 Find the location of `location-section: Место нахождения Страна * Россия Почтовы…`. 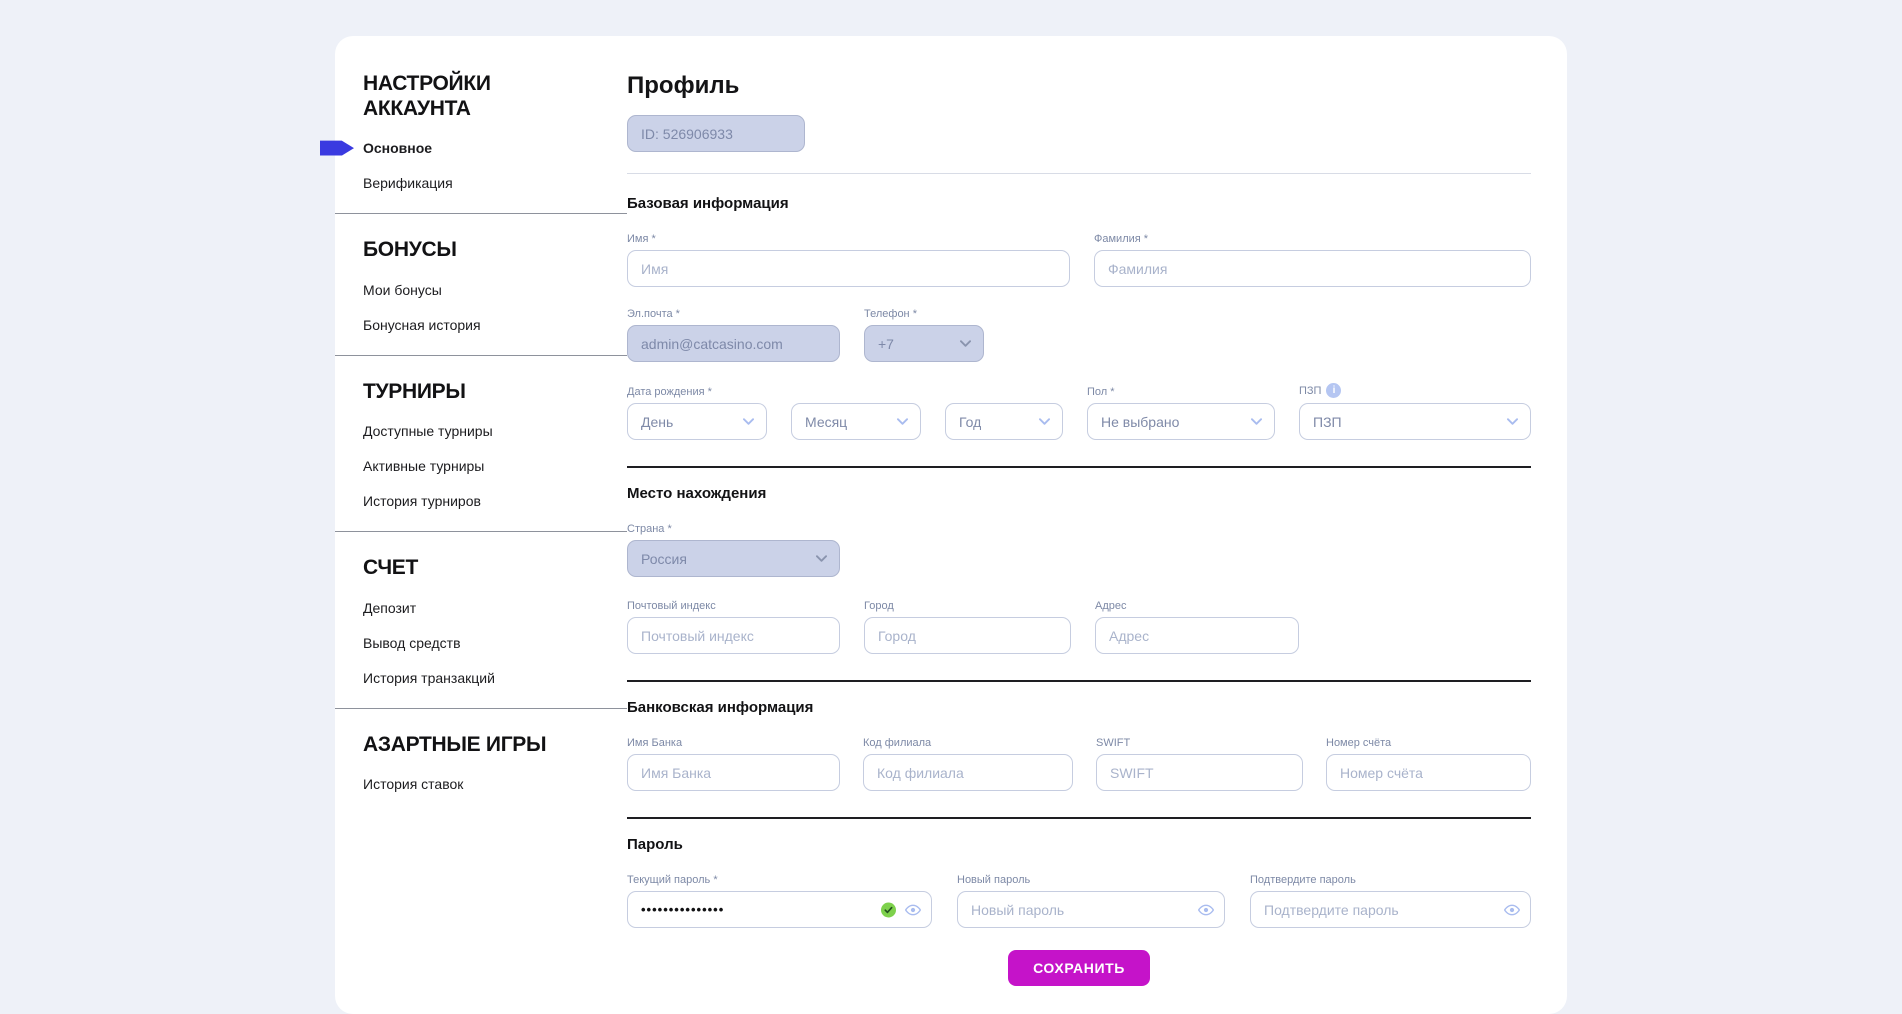

location-section: Место нахождения Страна * Россия Почтовы… is located at coordinates (1079, 560).